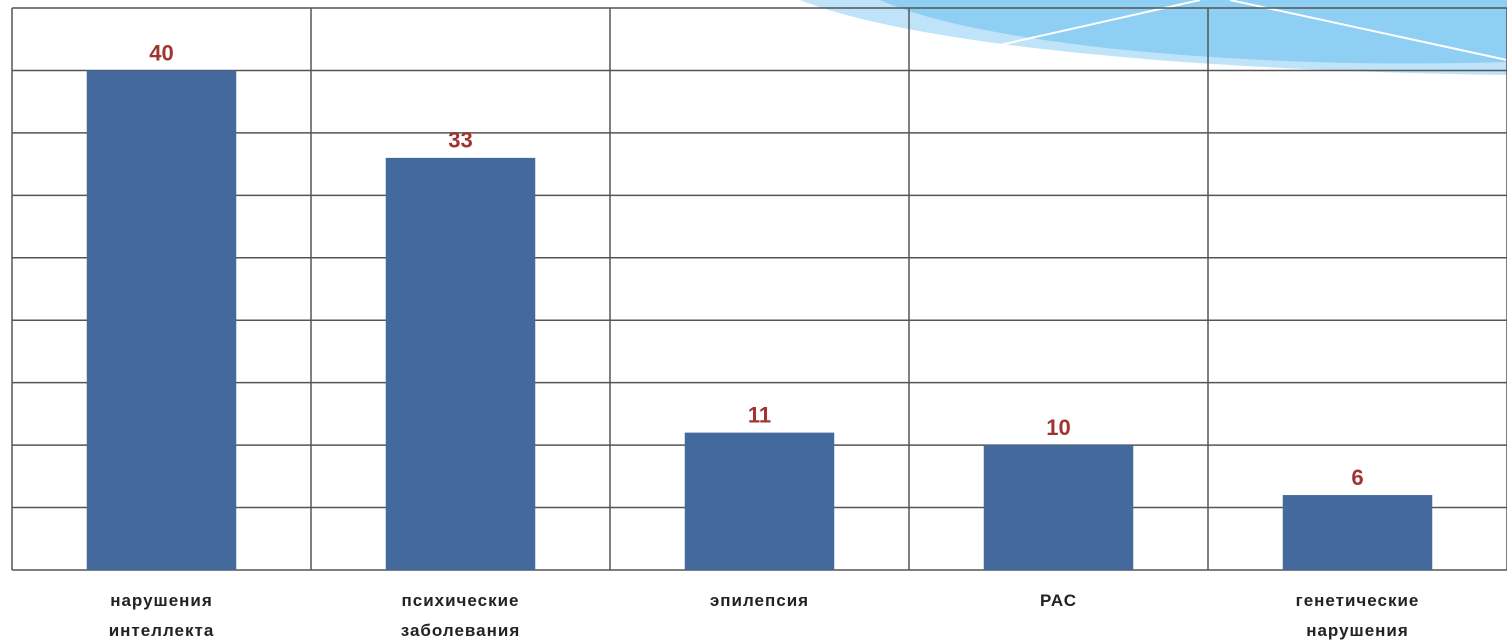 The height and width of the screenshot is (644, 1507). What do you see at coordinates (1193, 32) in the screenshot?
I see `swoosh` at bounding box center [1193, 32].